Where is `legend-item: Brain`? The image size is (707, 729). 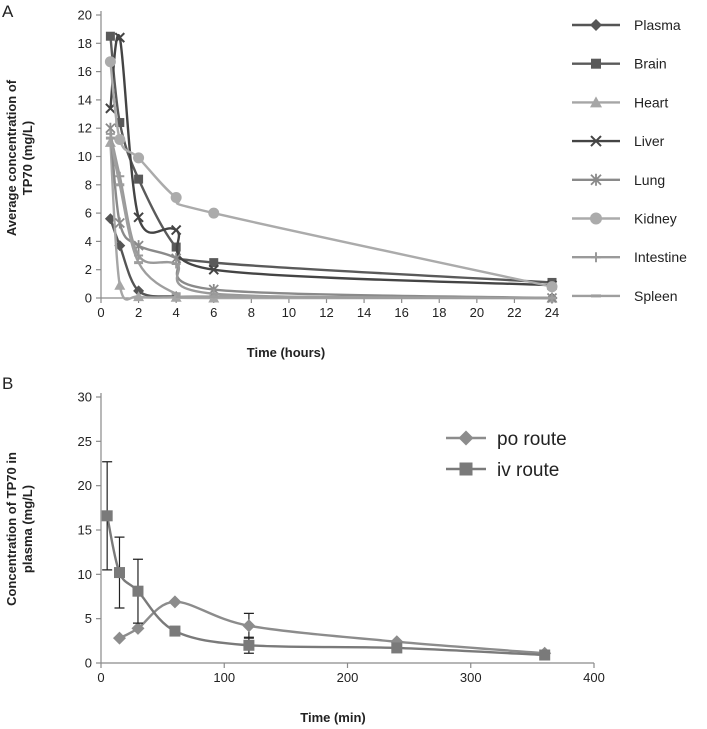
legend-item: Brain is located at coordinates (619, 64).